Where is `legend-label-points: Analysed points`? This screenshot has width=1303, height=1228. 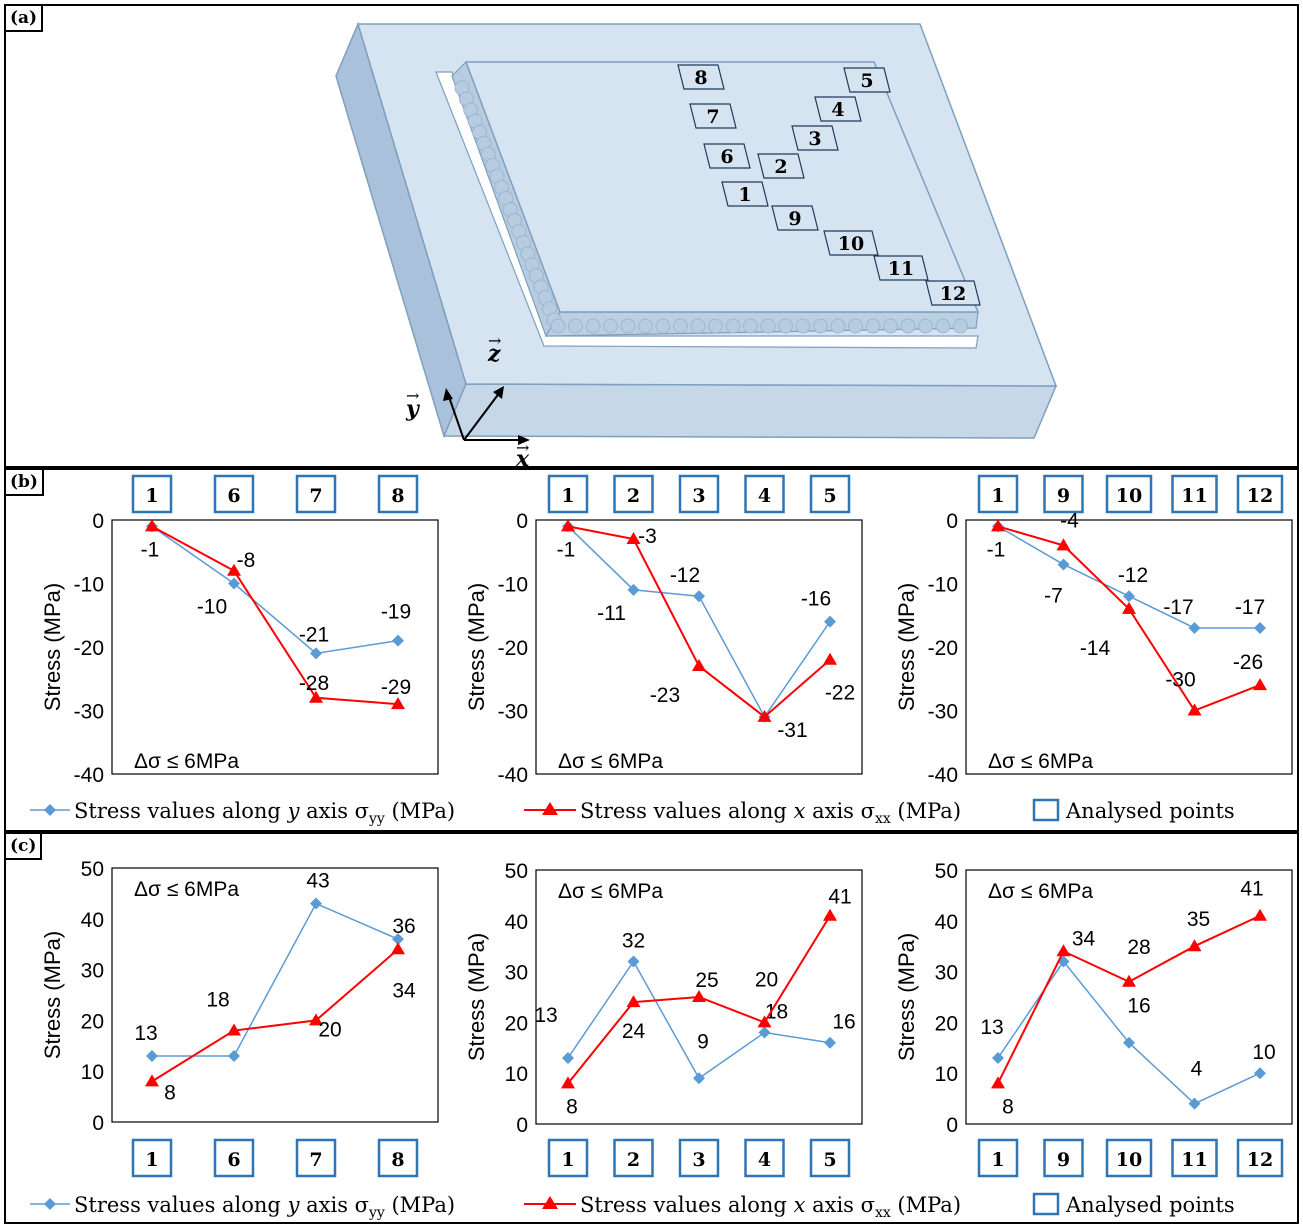 legend-label-points: Analysed points is located at coordinates (1150, 811).